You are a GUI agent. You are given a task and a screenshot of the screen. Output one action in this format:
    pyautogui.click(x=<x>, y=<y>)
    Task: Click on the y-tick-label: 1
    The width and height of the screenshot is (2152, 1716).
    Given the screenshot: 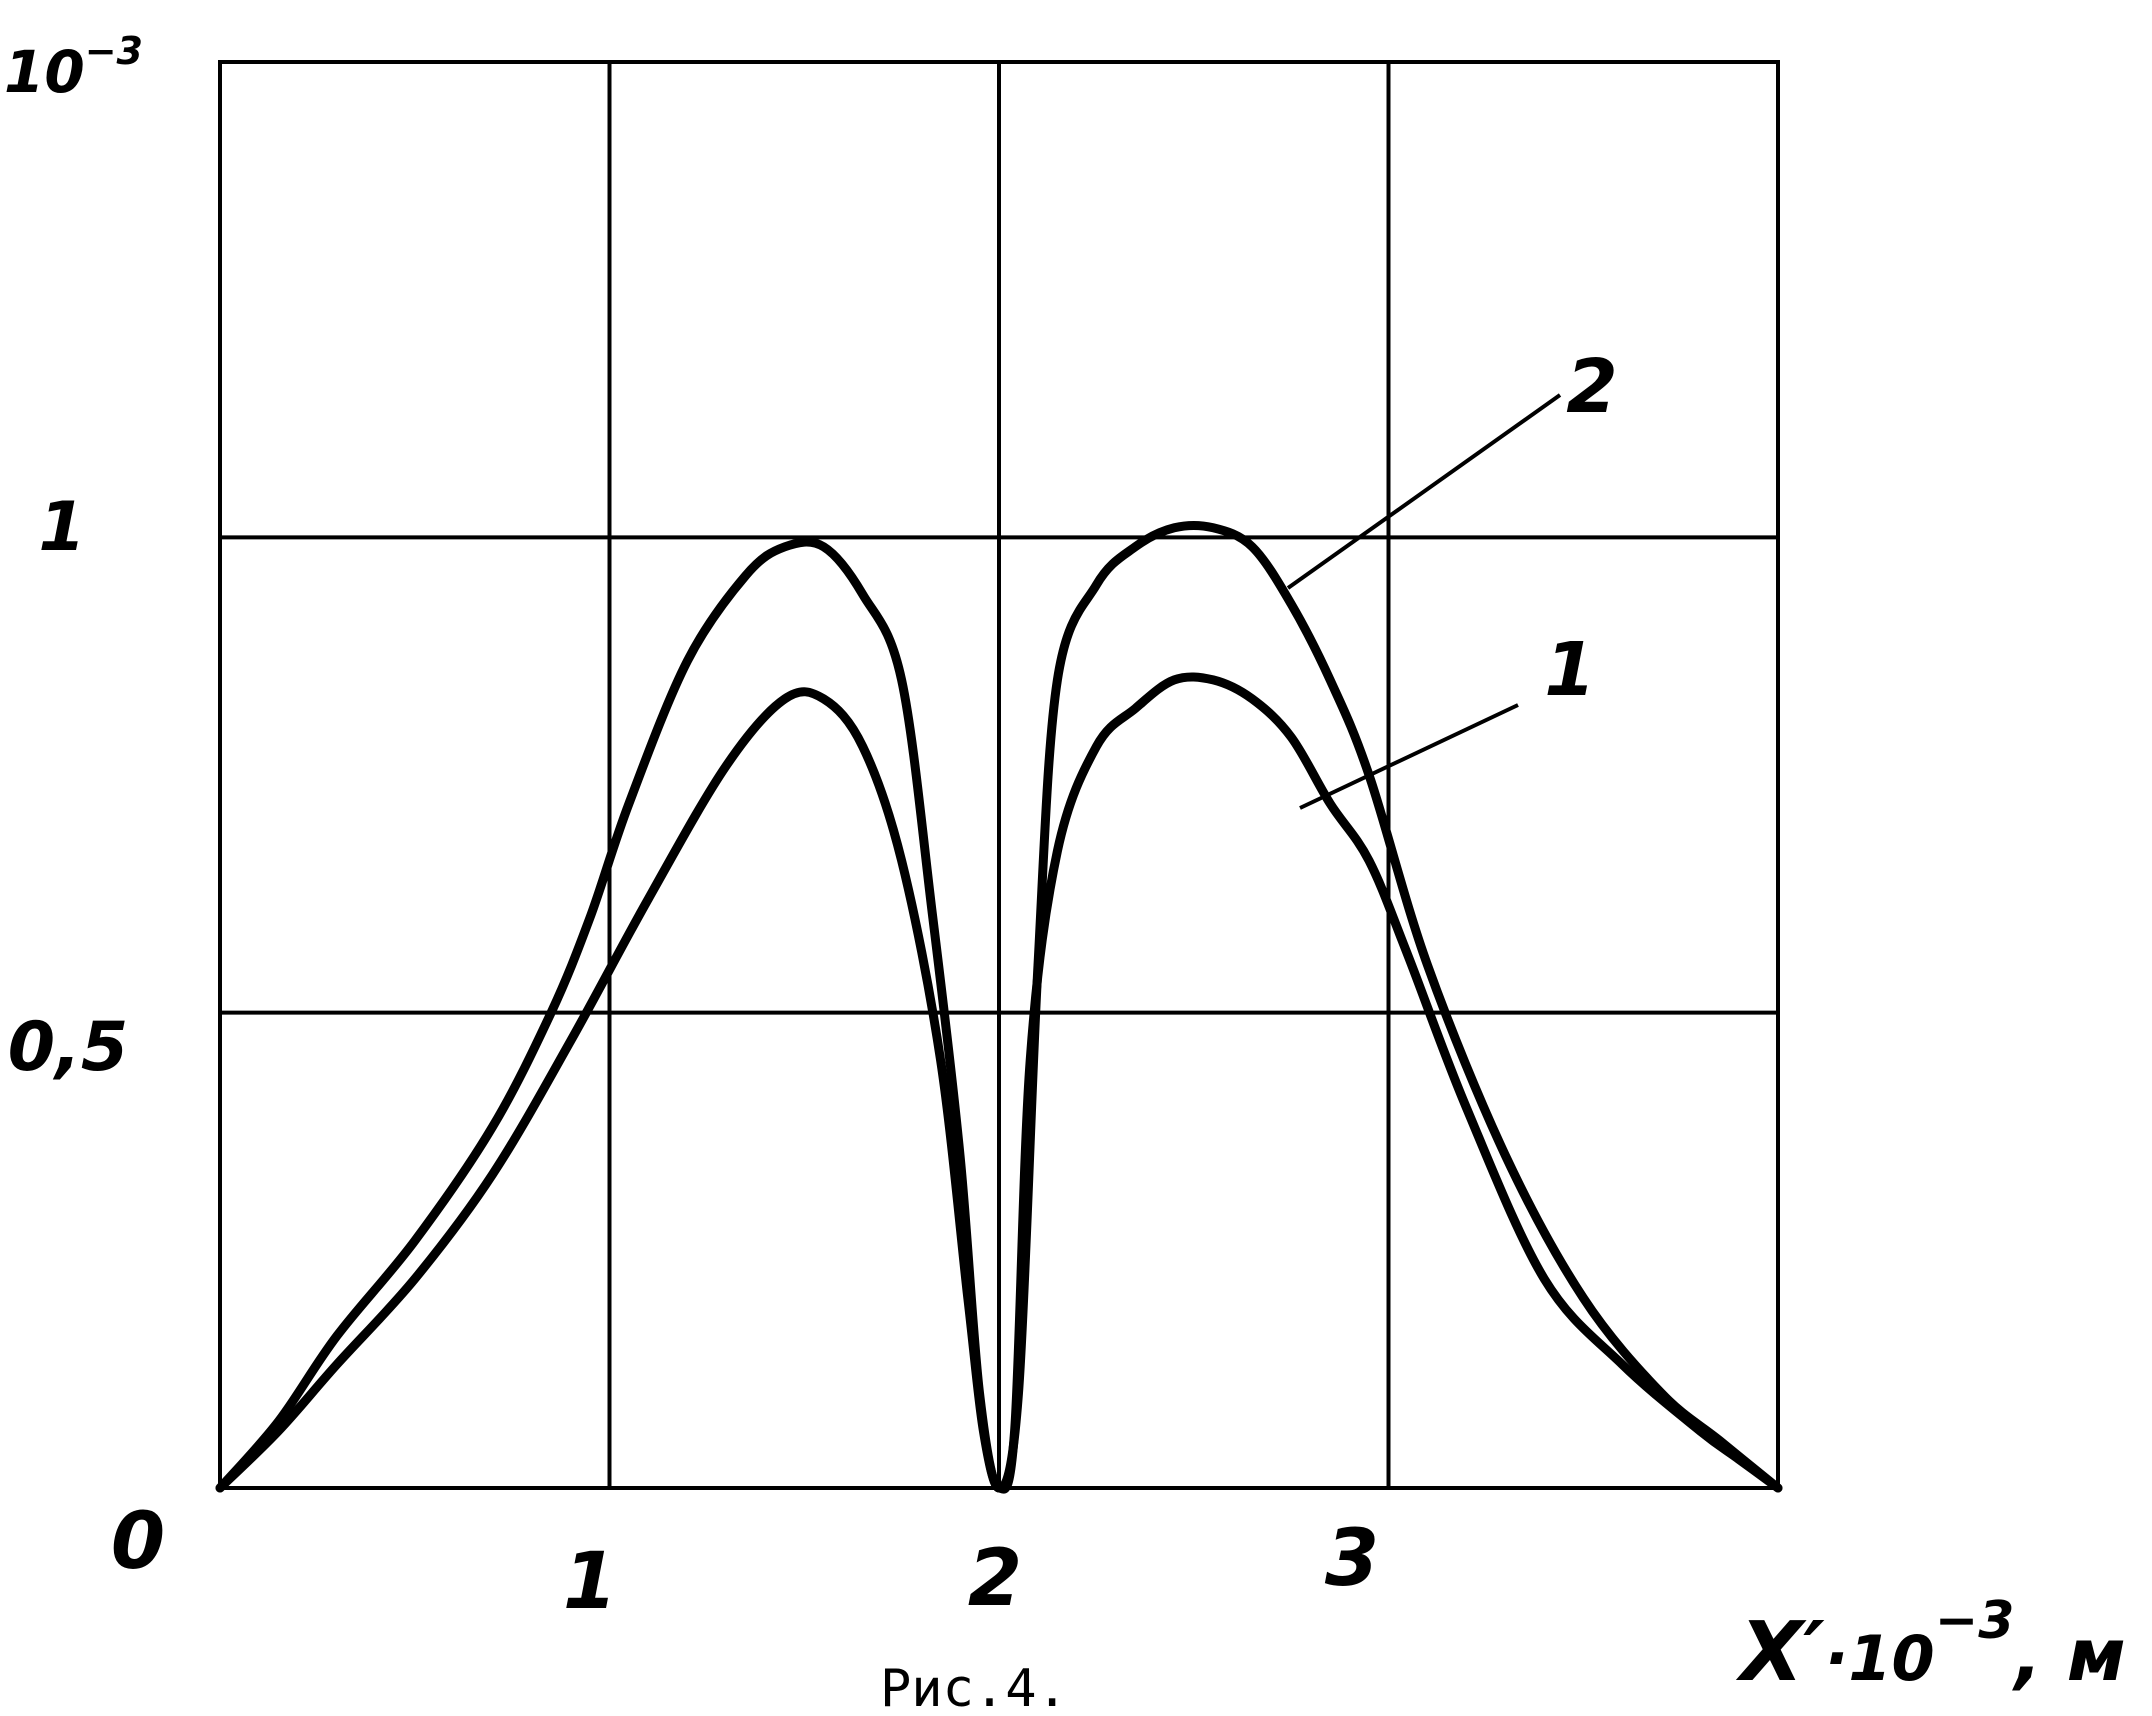 What is the action you would take?
    pyautogui.click(x=61, y=527)
    